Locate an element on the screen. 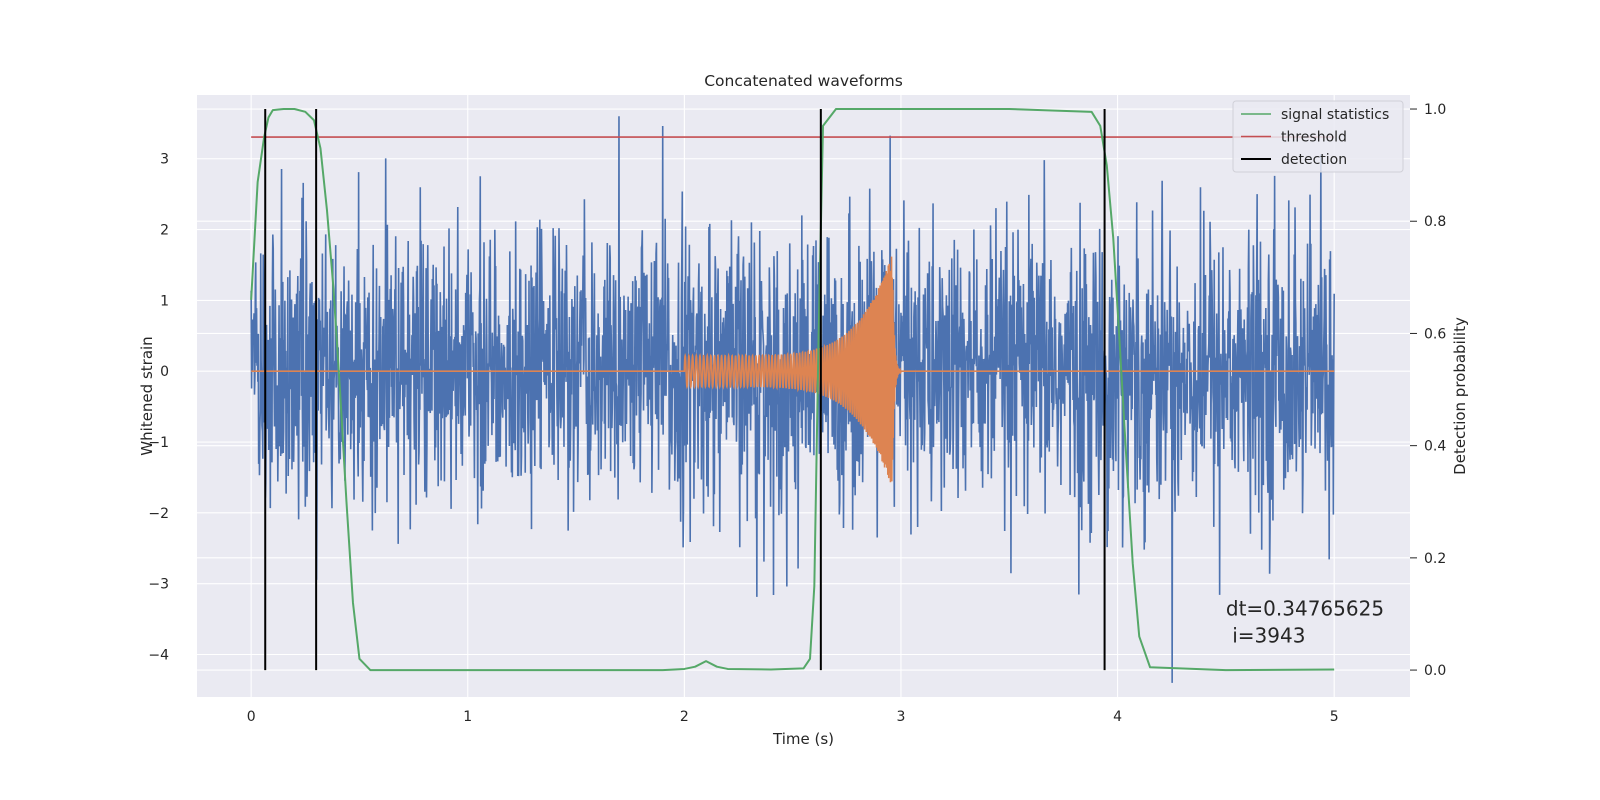 This screenshot has width=1600, height=800. x-axis-ticks: 0 1 2 3 4 5 is located at coordinates (793, 717).